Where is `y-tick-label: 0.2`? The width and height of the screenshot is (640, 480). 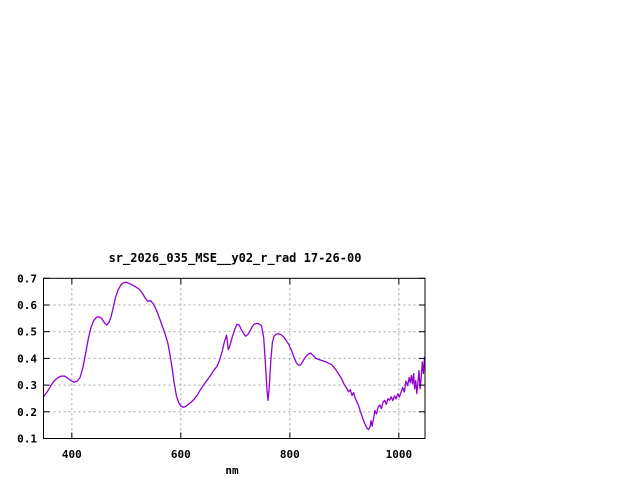
y-tick-label: 0.2 is located at coordinates (27, 412).